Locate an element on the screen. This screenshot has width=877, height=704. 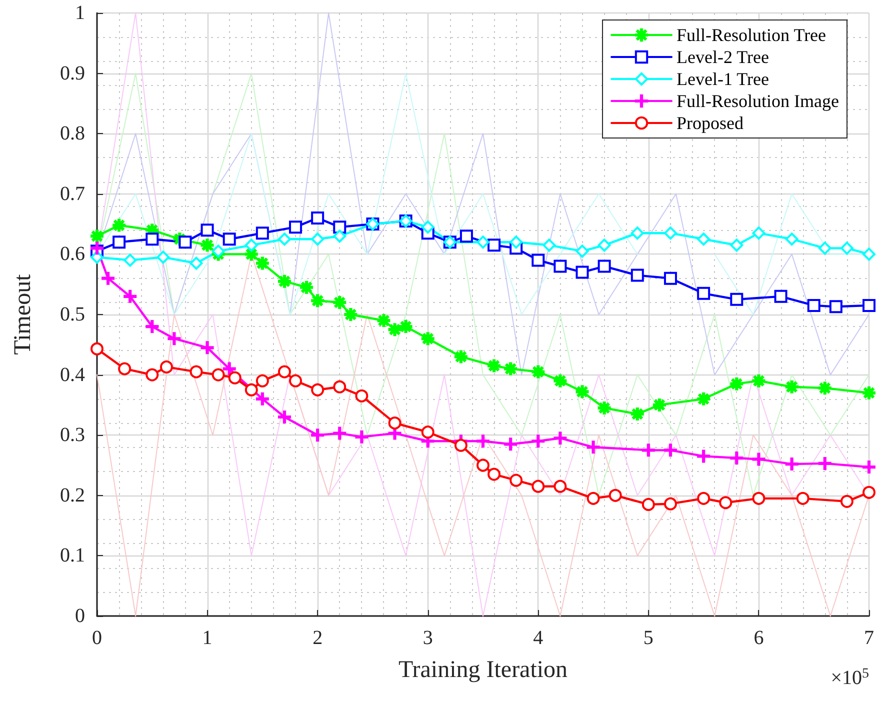
y-axis-title: Timeout is located at coordinates (23, 314).